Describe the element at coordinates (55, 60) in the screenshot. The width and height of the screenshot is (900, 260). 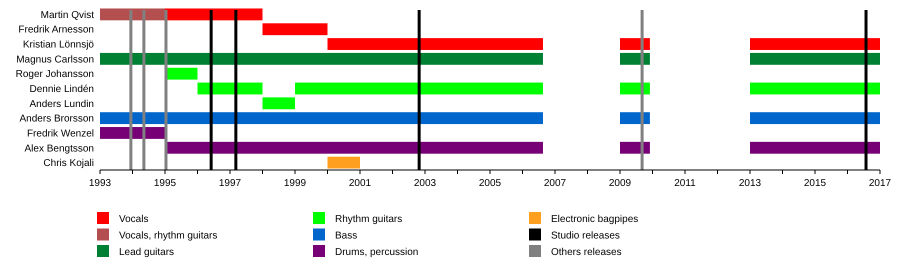
I see `y-tick-label: Magnus Carlsson` at that location.